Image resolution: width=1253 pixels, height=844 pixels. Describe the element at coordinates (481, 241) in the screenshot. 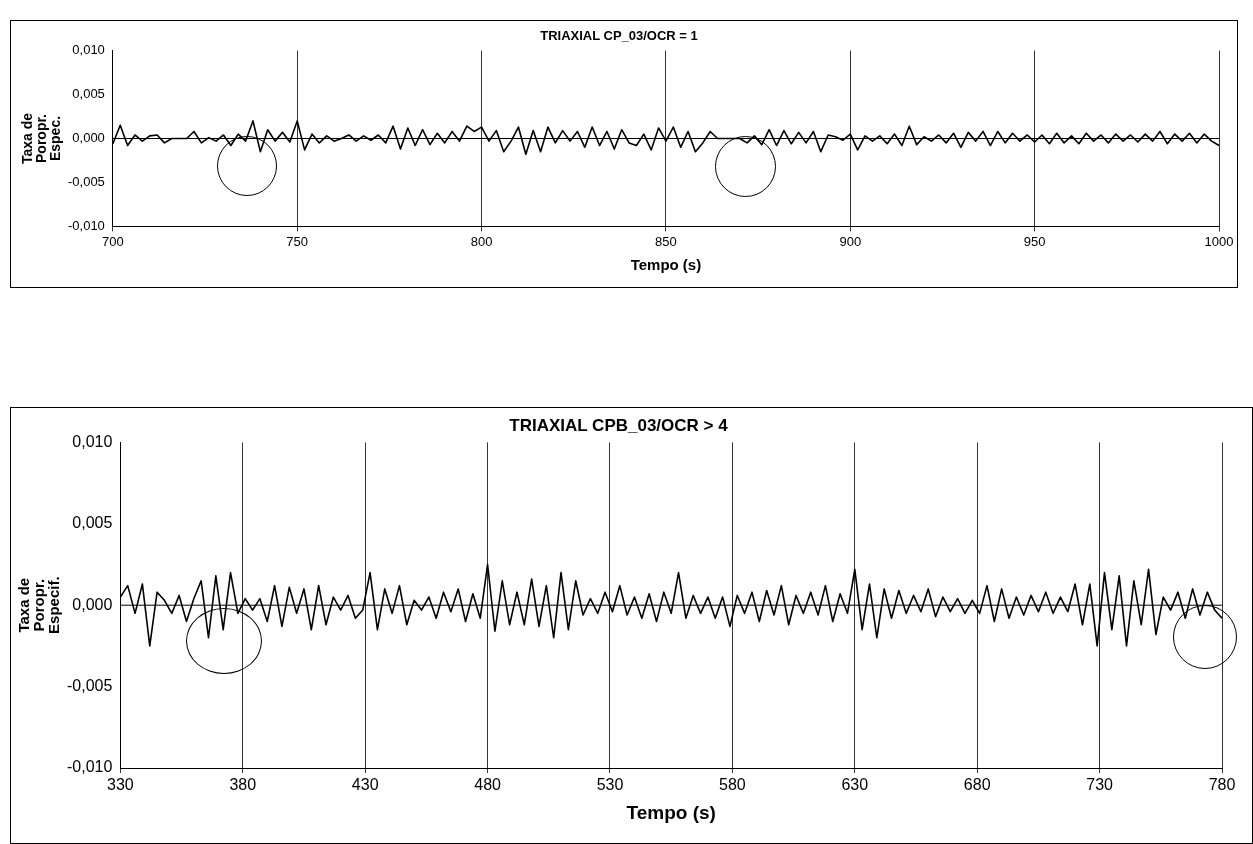

I see `x-tick-label: 800` at that location.